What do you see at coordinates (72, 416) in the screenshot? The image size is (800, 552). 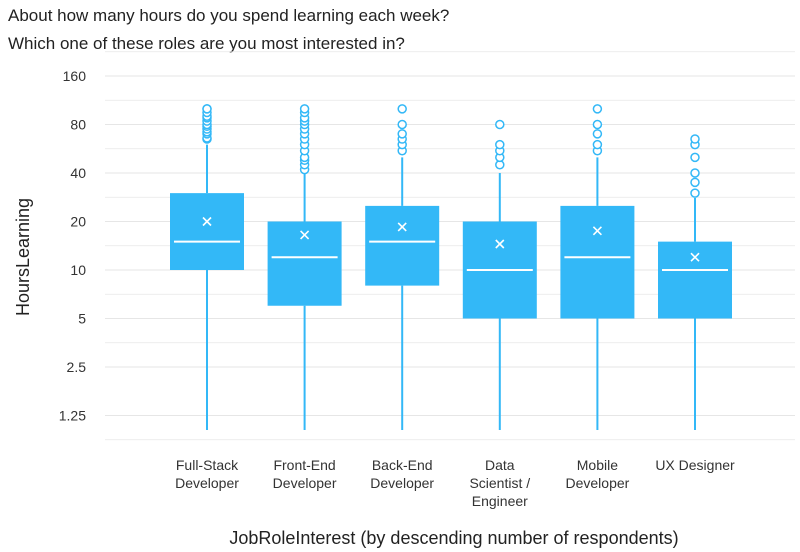 I see `y-tick-label: 1.25` at bounding box center [72, 416].